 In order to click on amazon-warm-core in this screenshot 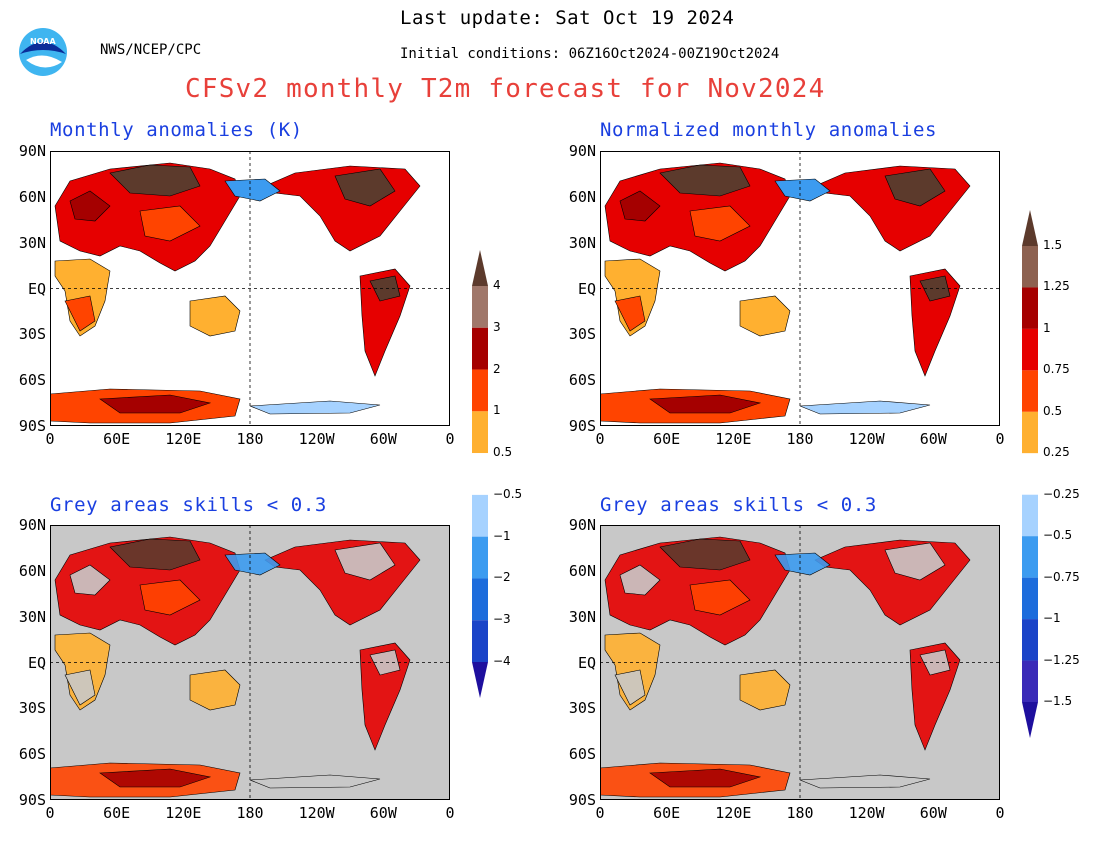, I will do `click(385, 662)`.